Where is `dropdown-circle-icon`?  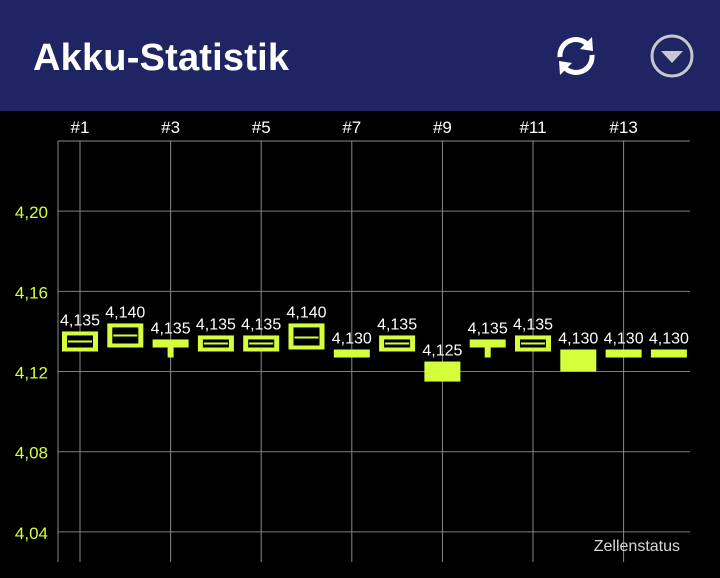
dropdown-circle-icon is located at coordinates (672, 56).